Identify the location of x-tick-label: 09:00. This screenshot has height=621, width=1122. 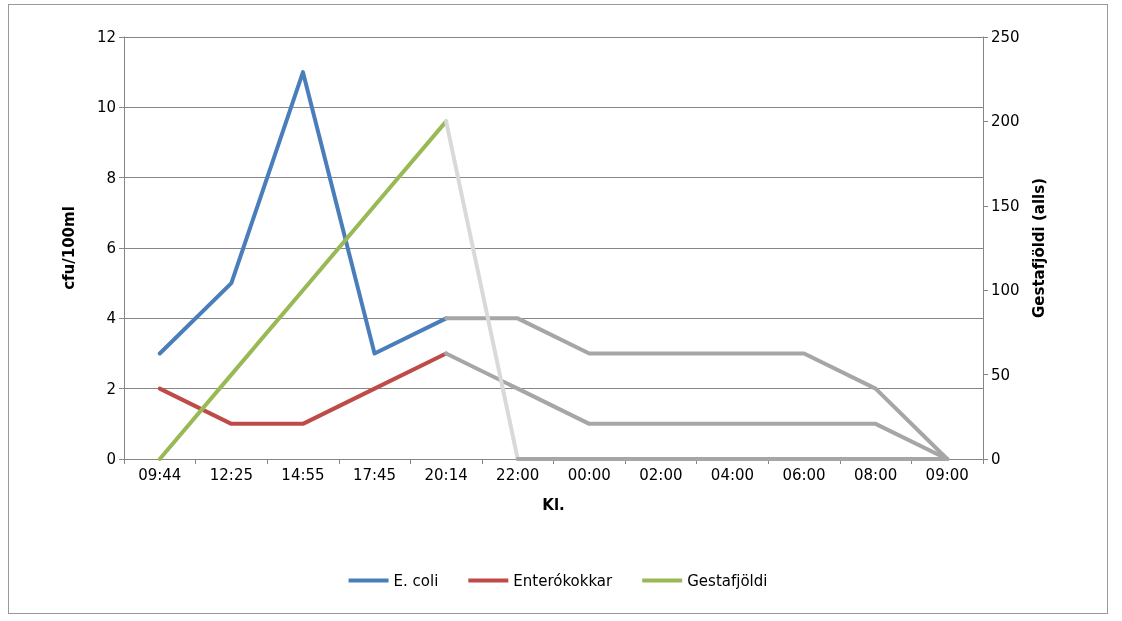
(947, 474).